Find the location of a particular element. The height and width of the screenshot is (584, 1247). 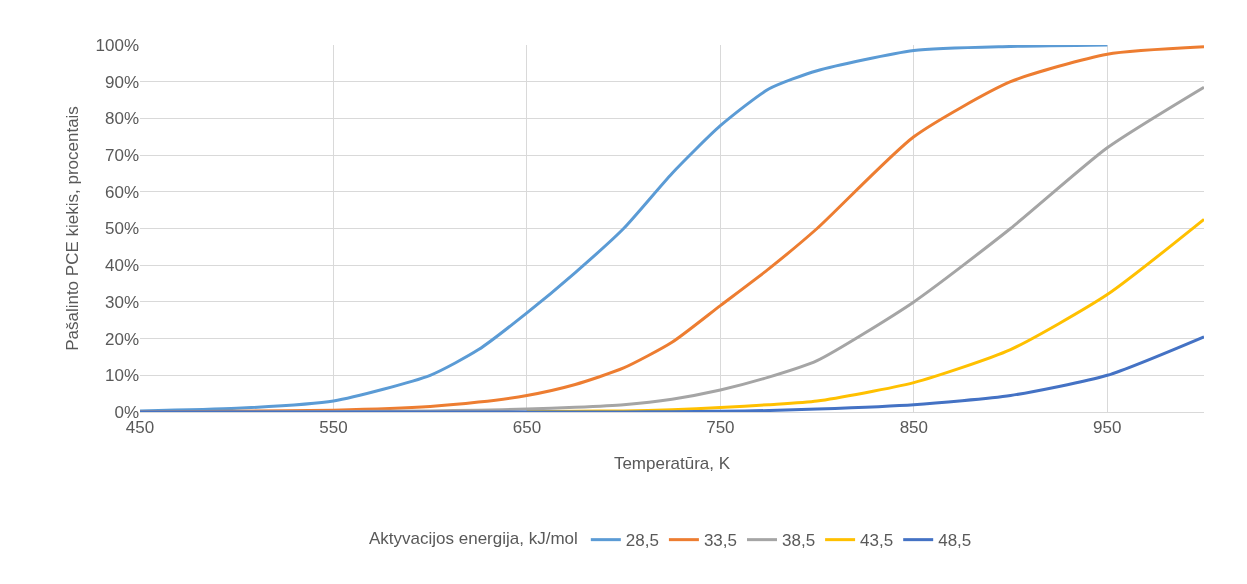

y-tick-label: 70% is located at coordinates (121, 156).